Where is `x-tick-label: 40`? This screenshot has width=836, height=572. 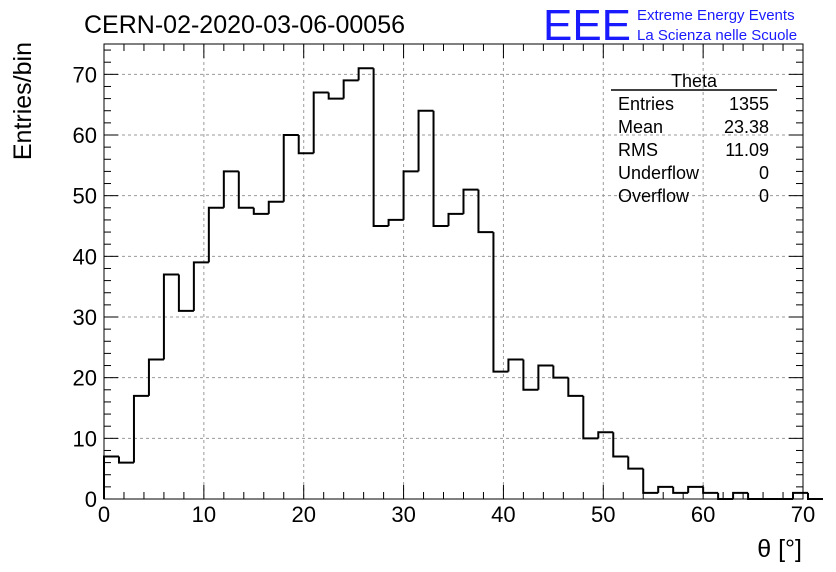 x-tick-label: 40 is located at coordinates (503, 514).